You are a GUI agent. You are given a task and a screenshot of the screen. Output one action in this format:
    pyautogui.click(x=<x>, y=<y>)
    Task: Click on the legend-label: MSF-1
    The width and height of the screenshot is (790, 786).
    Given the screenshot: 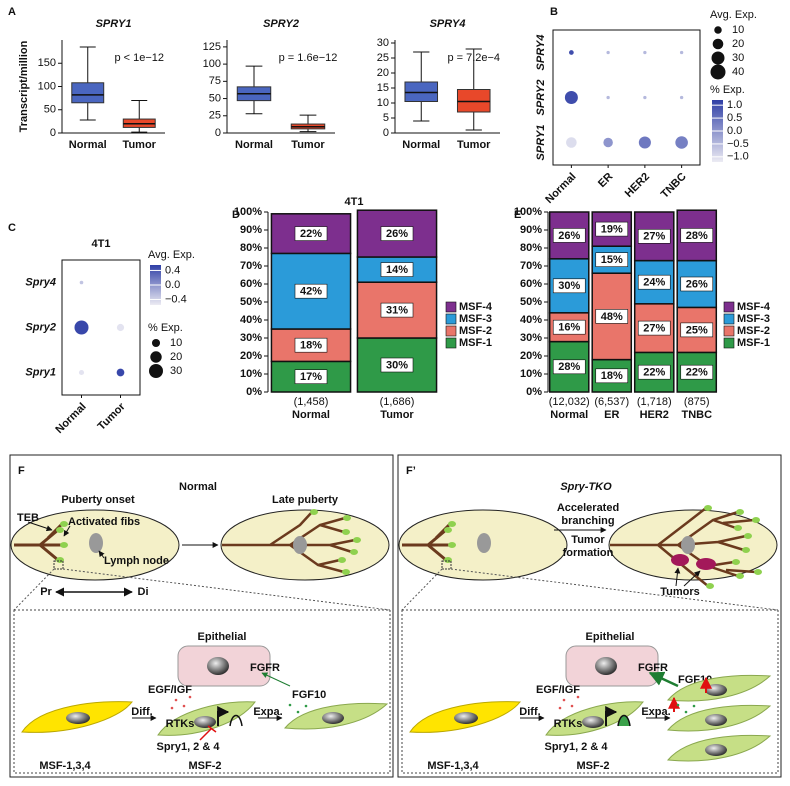 What is the action you would take?
    pyautogui.click(x=475, y=343)
    